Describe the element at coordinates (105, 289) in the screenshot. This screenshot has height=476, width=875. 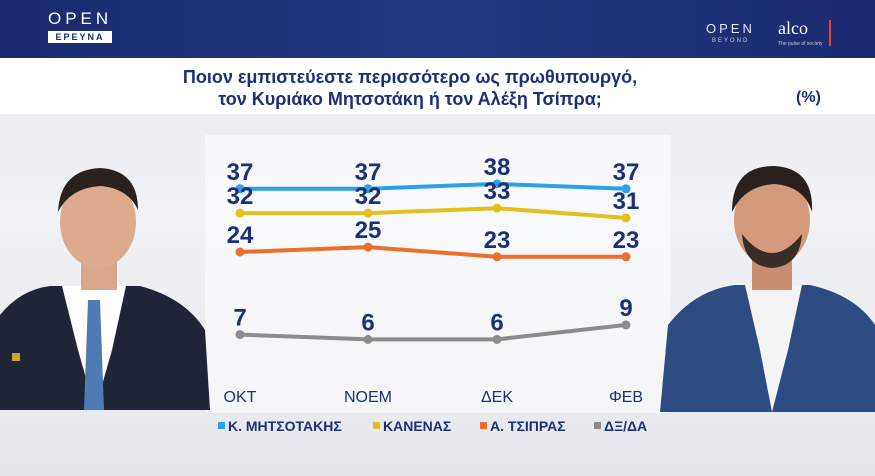
I see `portrait-left` at that location.